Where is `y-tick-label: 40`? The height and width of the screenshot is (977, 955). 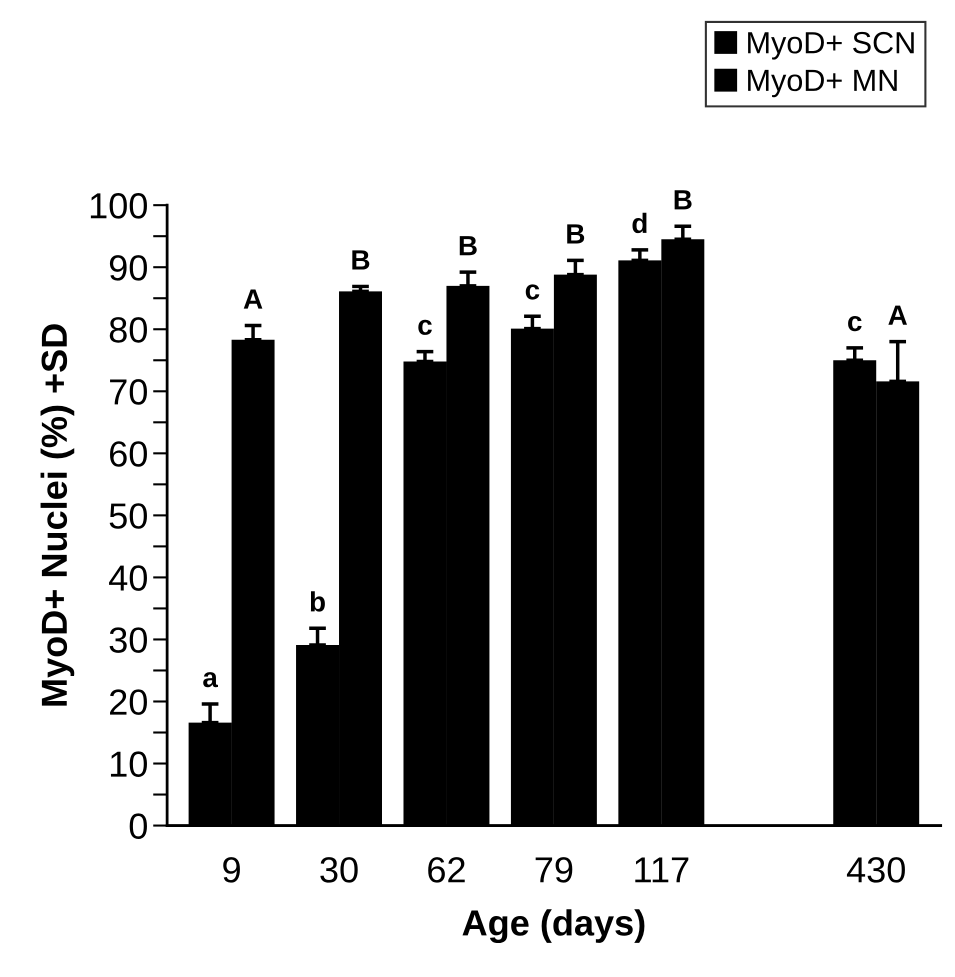 y-tick-label: 40 is located at coordinates (128, 578).